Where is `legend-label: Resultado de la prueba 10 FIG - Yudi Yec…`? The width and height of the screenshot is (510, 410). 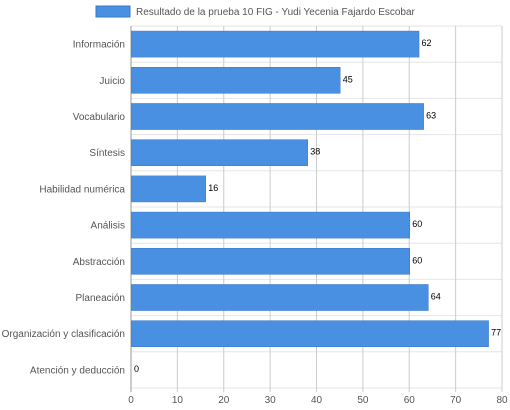 legend-label: Resultado de la prueba 10 FIG - Yudi Yec… is located at coordinates (276, 12).